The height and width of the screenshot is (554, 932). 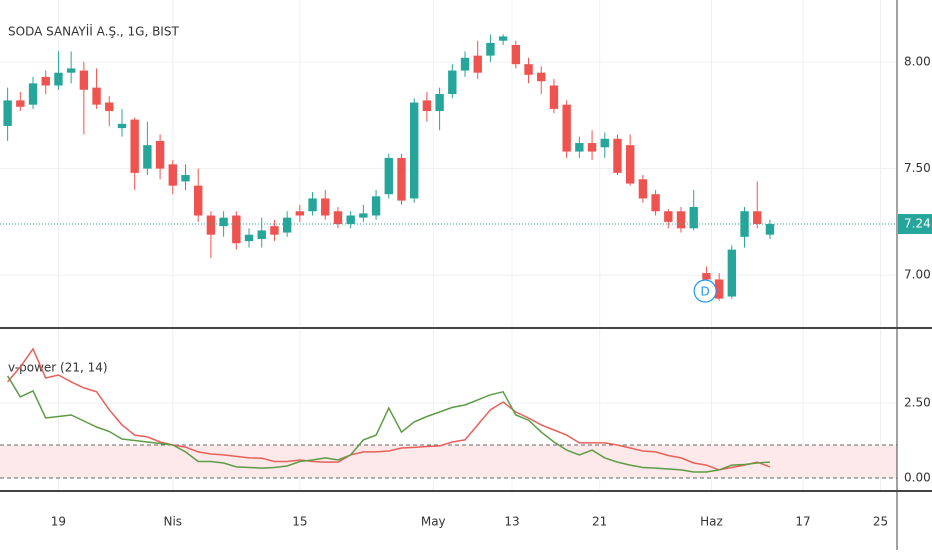 I want to click on last-price-label: 7.24, so click(x=917, y=224).